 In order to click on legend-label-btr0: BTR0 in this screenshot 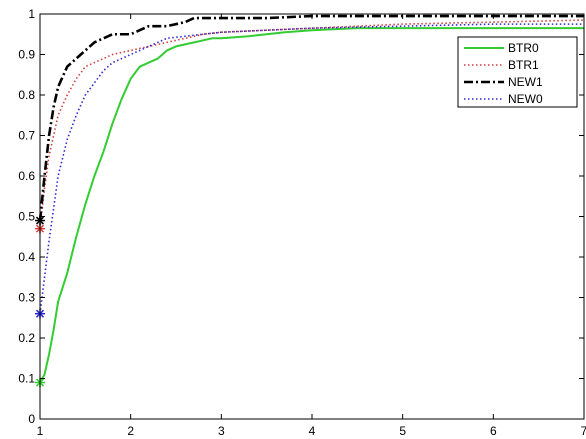, I will do `click(523, 48)`.